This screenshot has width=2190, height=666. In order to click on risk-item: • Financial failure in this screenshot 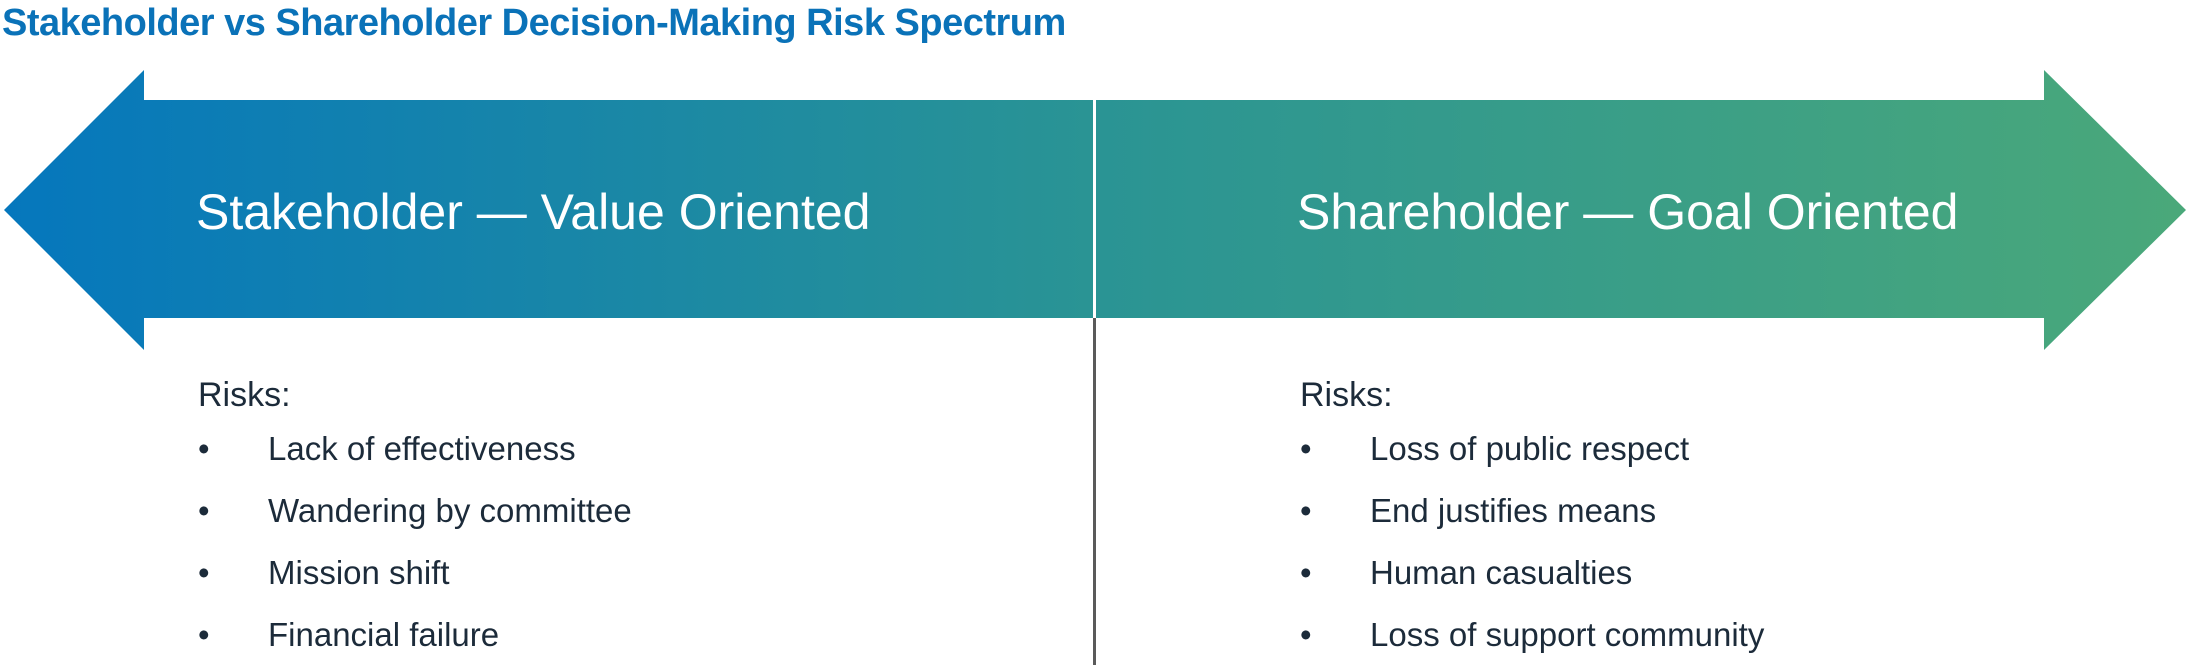, I will do `click(349, 634)`.